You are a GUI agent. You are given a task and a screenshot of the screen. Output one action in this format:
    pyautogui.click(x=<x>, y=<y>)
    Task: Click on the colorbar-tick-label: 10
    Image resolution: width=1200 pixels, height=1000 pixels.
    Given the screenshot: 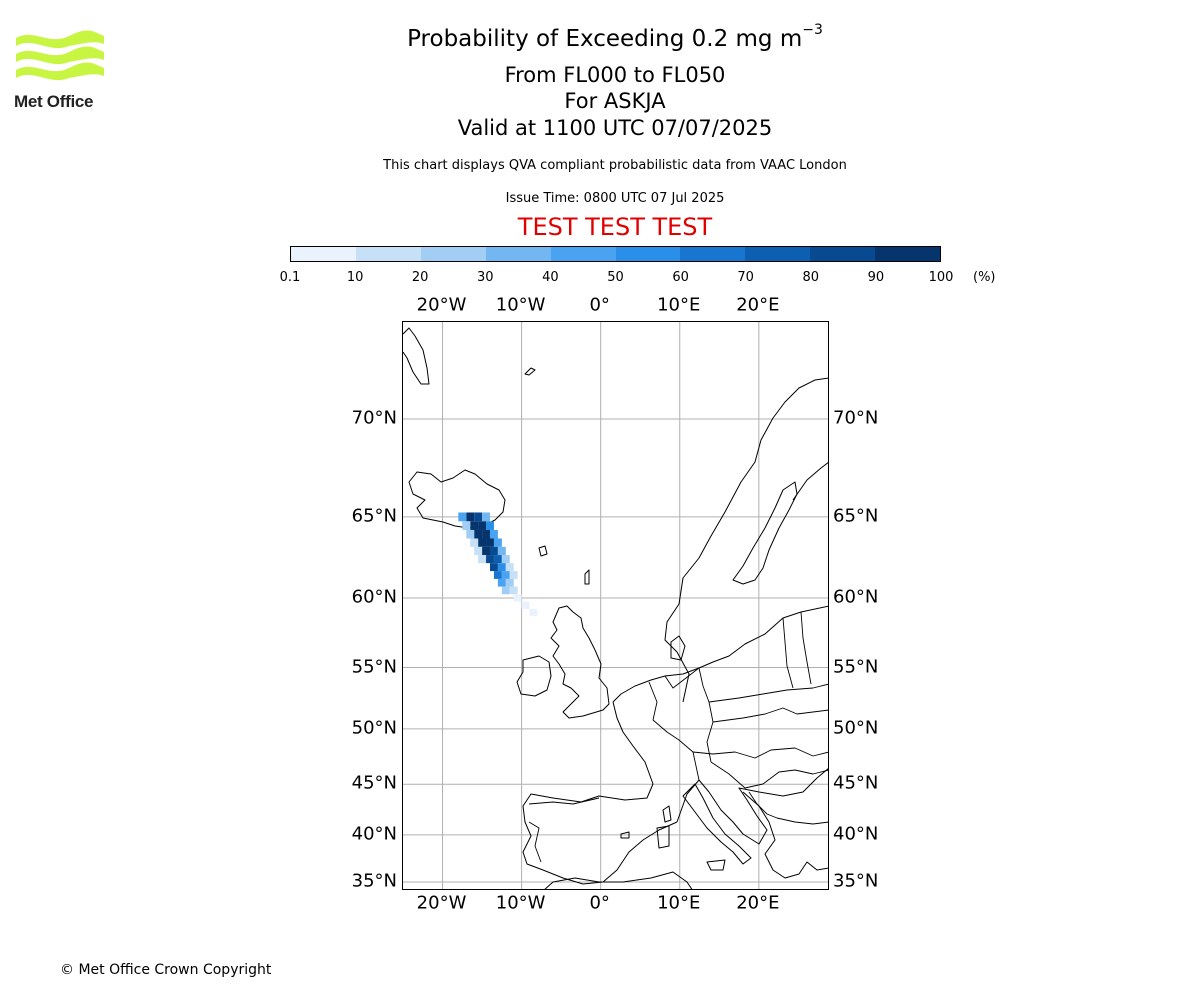 What is the action you would take?
    pyautogui.click(x=355, y=277)
    